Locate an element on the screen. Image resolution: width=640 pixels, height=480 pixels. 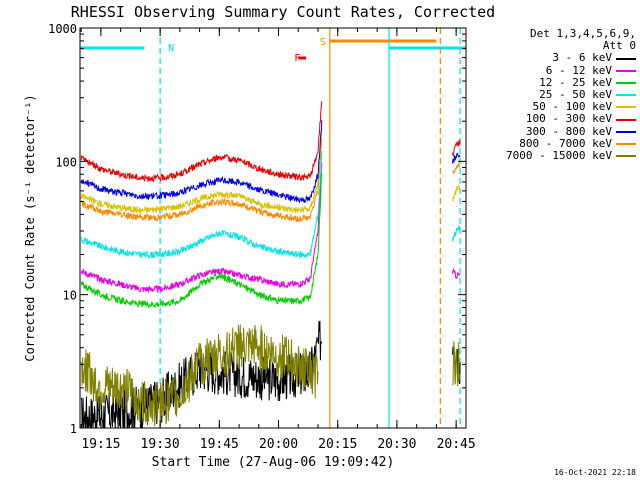
legend-header-attenuator: Att 0 is located at coordinates (619, 46).